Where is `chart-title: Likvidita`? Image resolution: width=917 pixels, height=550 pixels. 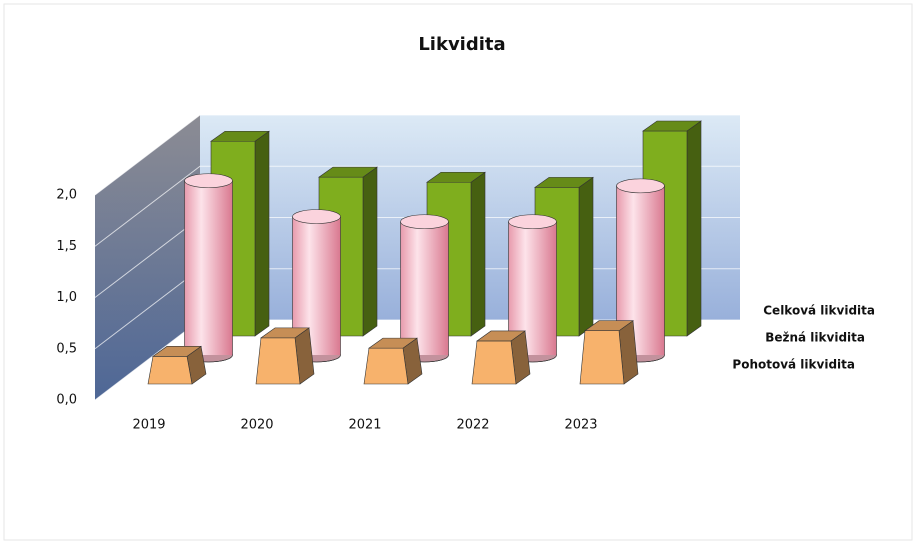
chart-title: Likvidita is located at coordinates (461, 44).